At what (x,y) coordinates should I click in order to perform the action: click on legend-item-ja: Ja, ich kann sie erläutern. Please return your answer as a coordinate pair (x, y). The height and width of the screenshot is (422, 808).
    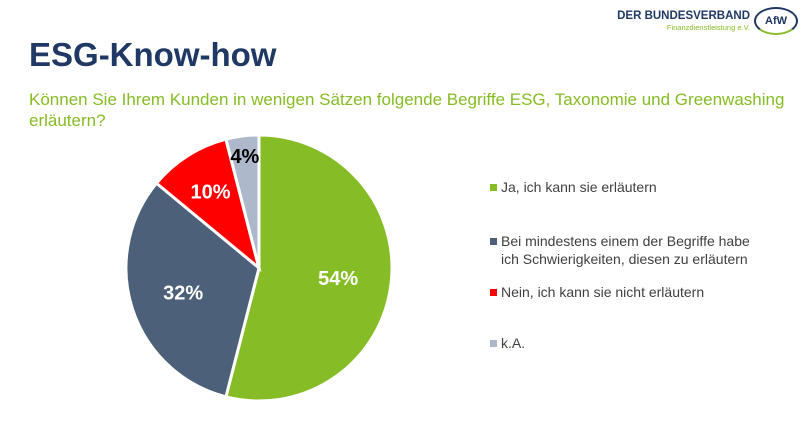
    Looking at the image, I should click on (573, 187).